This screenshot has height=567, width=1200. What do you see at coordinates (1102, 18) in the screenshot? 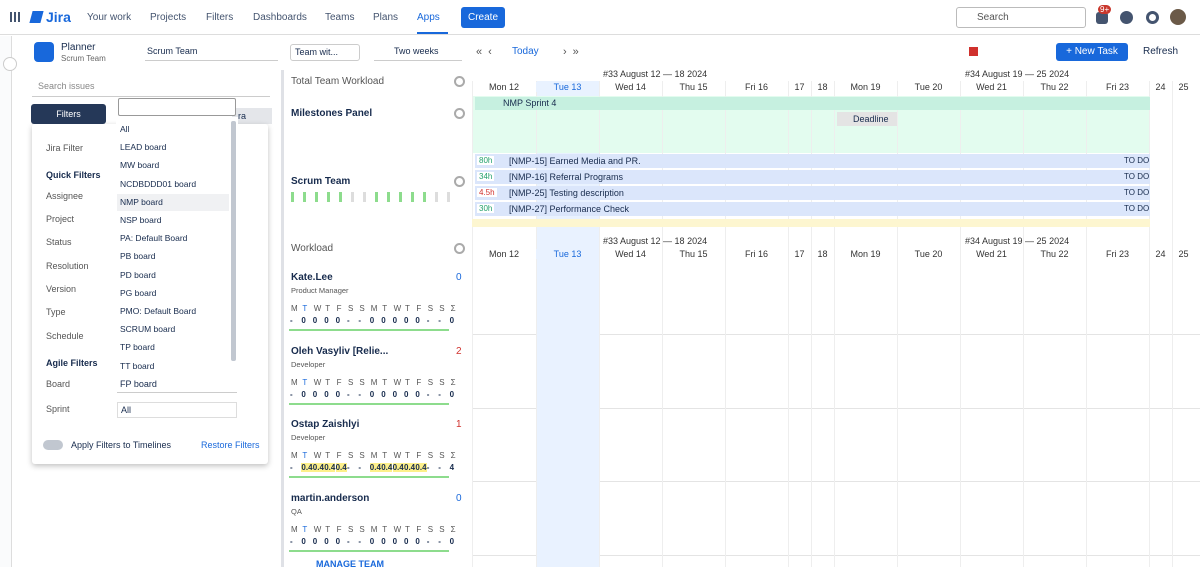
I see `notifications` at bounding box center [1102, 18].